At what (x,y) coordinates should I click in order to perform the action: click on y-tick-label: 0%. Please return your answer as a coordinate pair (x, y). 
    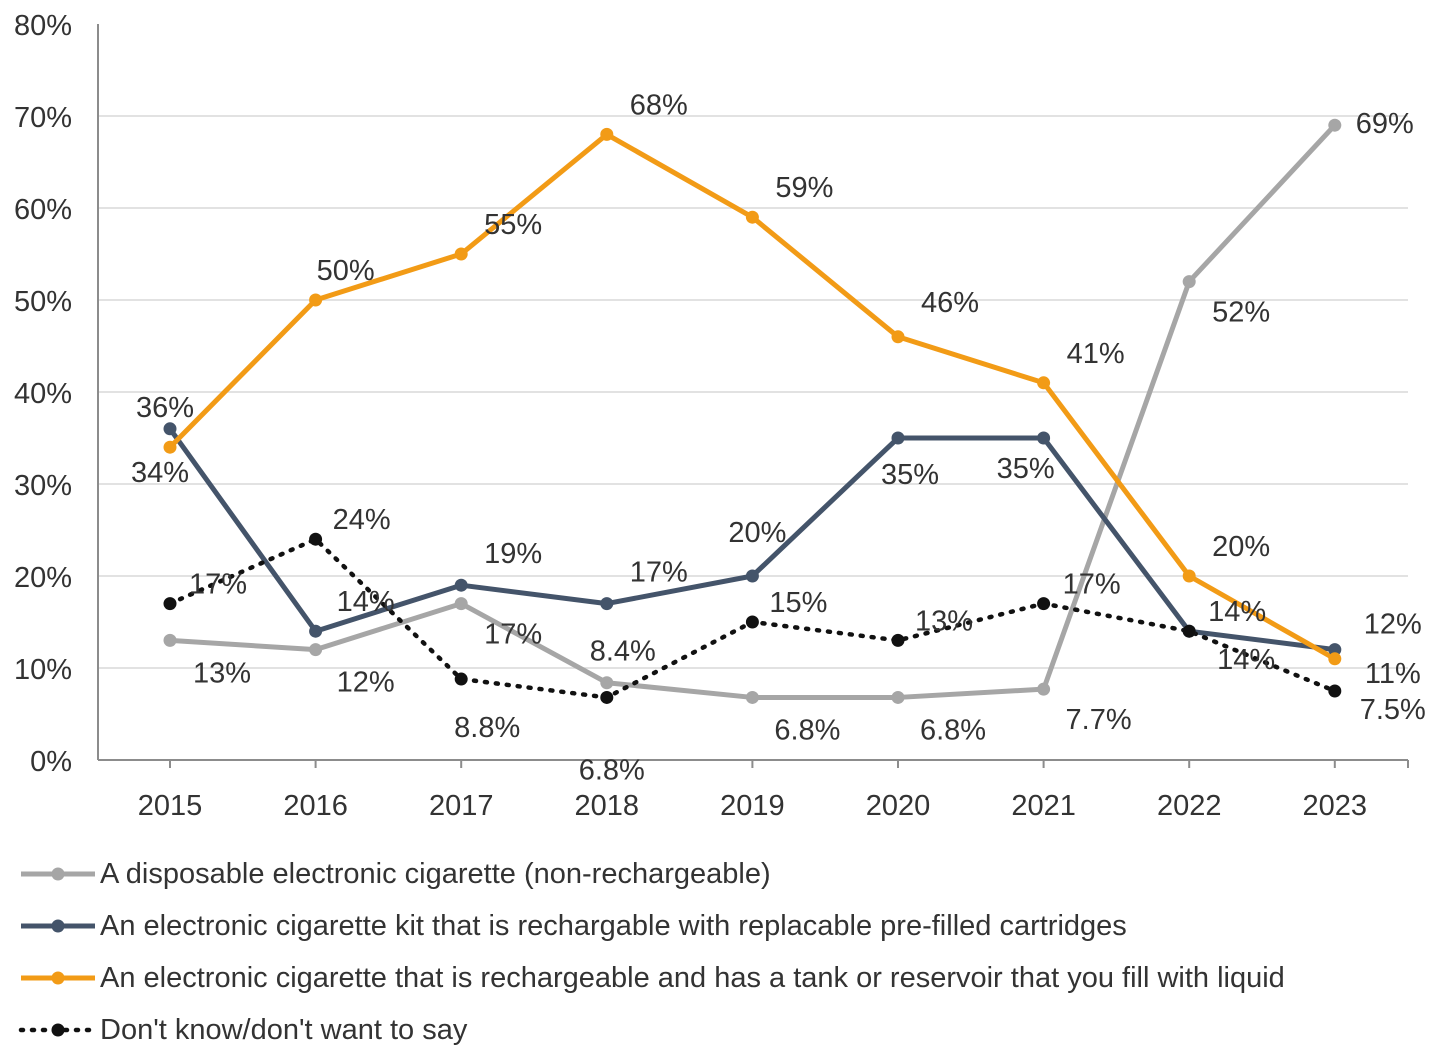
    Looking at the image, I should click on (51, 762).